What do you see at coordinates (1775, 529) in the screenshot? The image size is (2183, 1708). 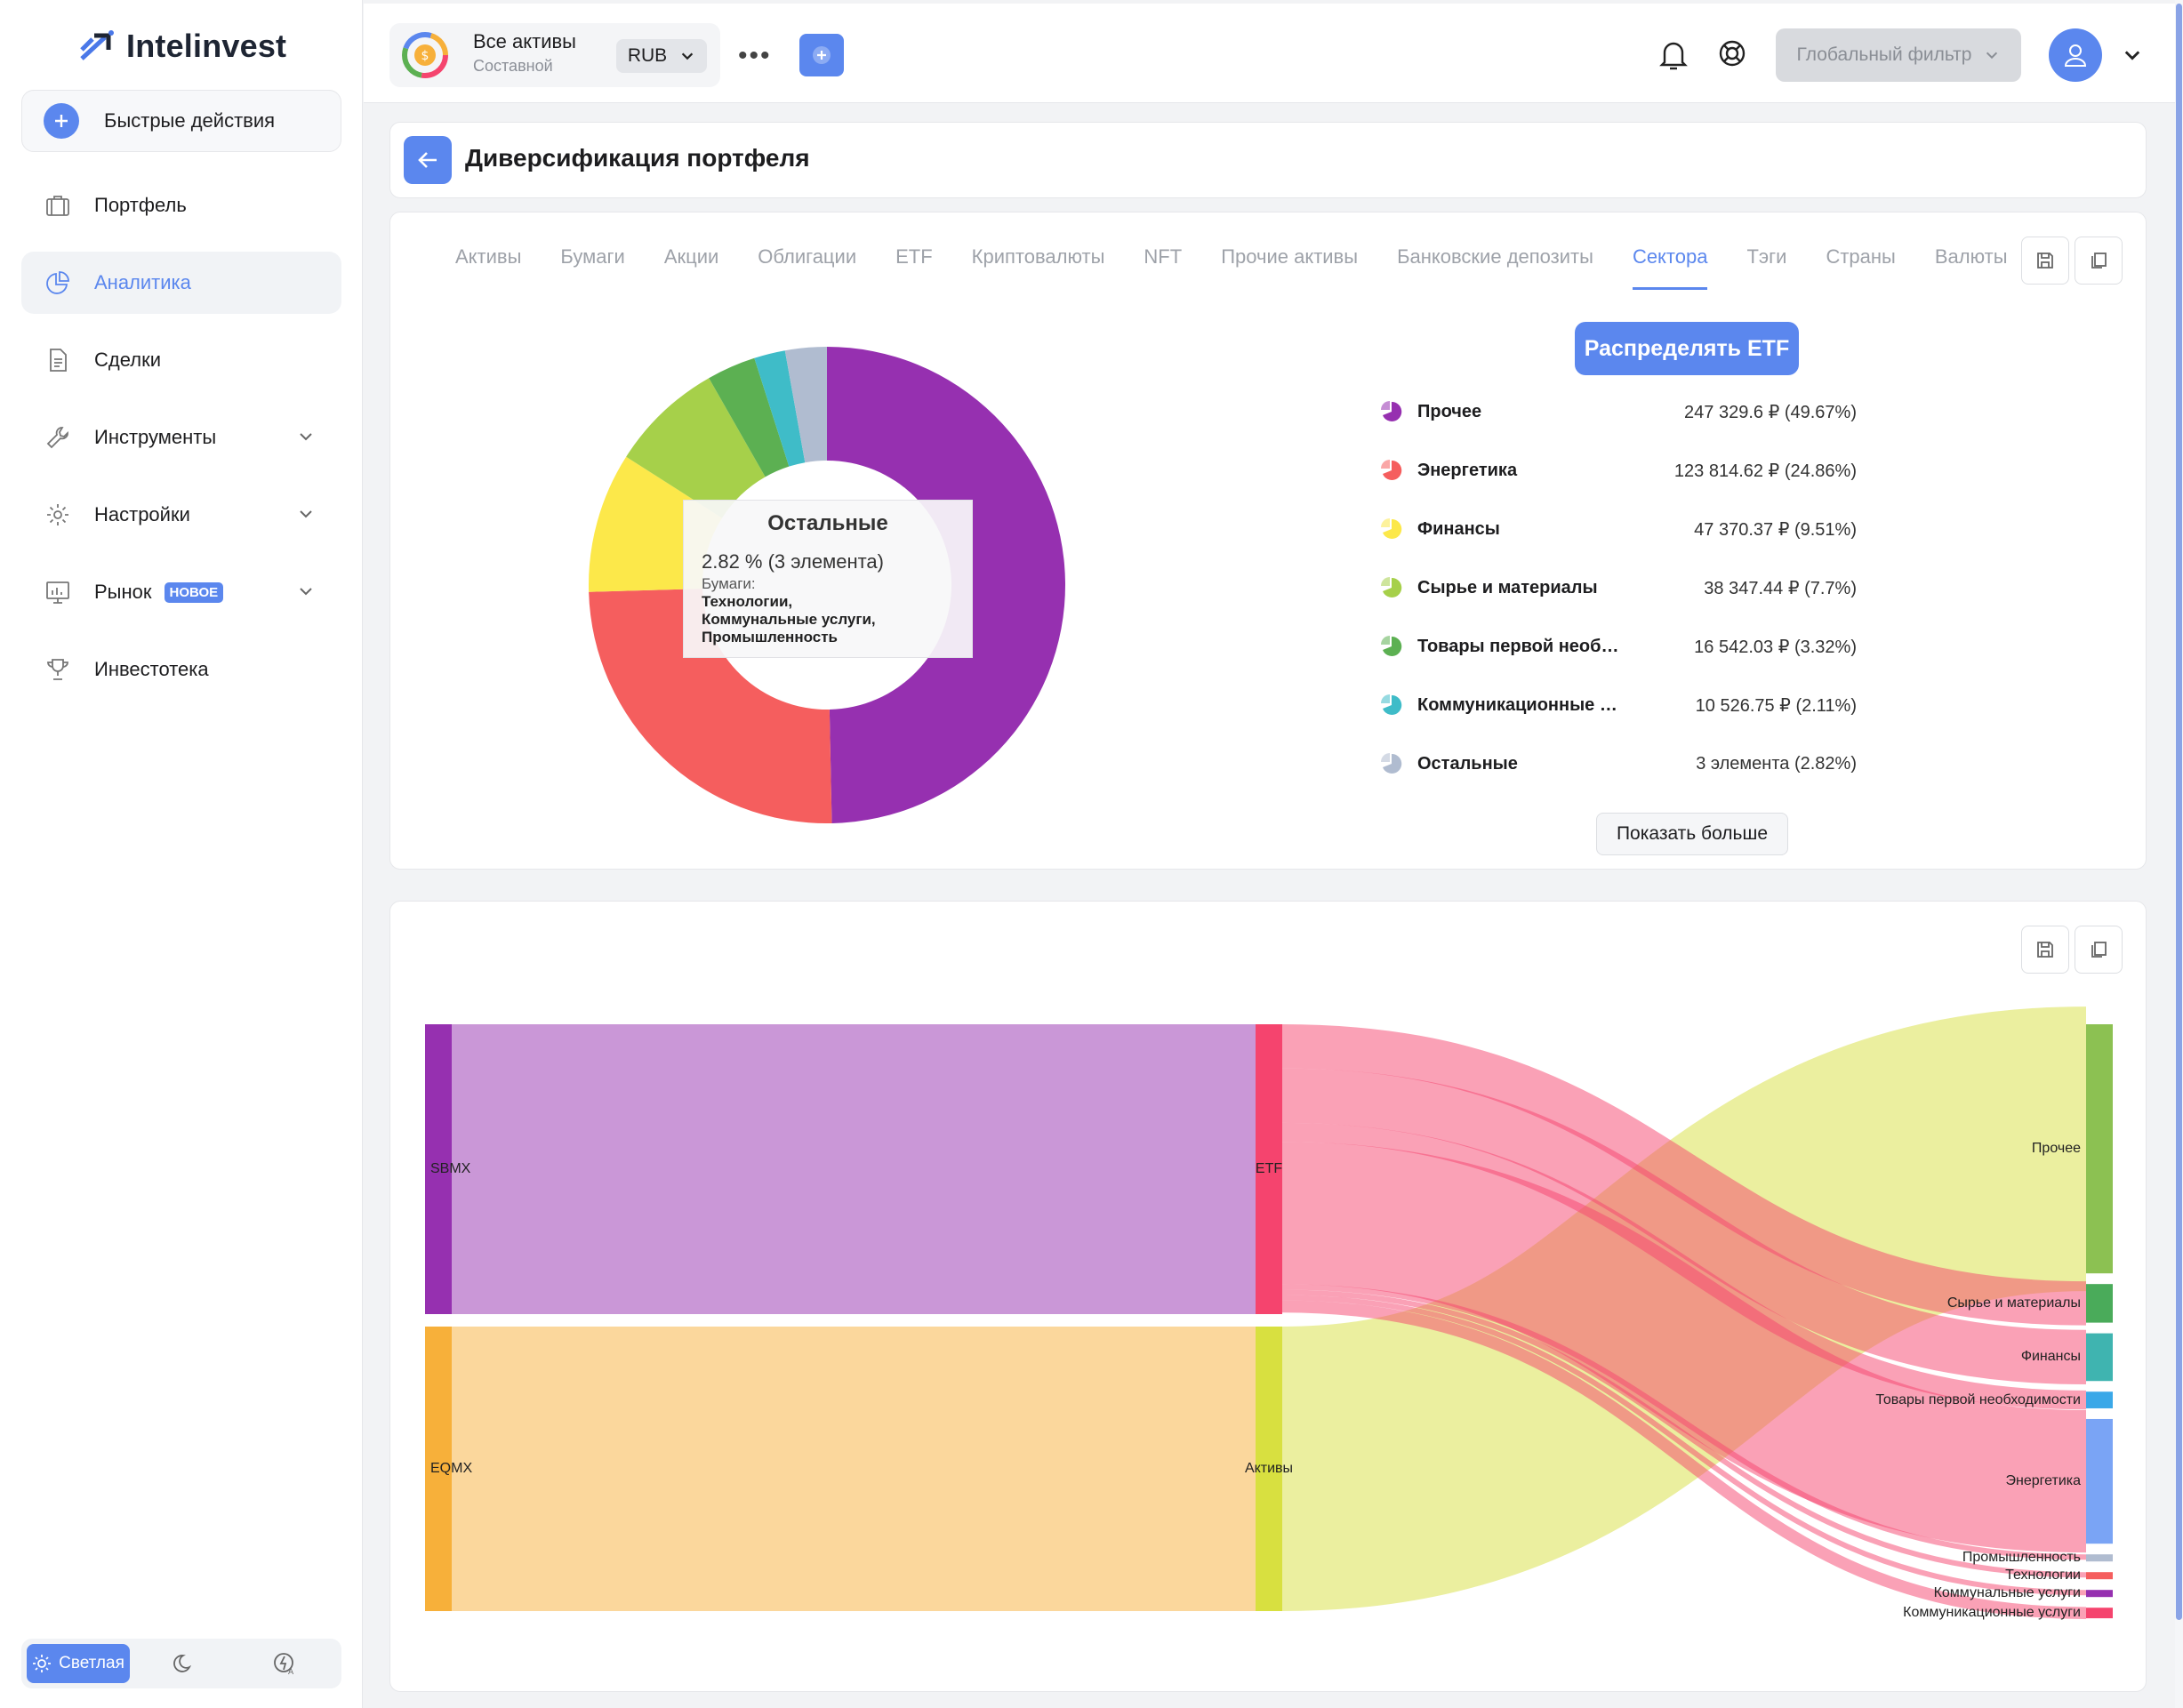 I see `legend-value: 47 370.37 ₽ (9.51%)` at bounding box center [1775, 529].